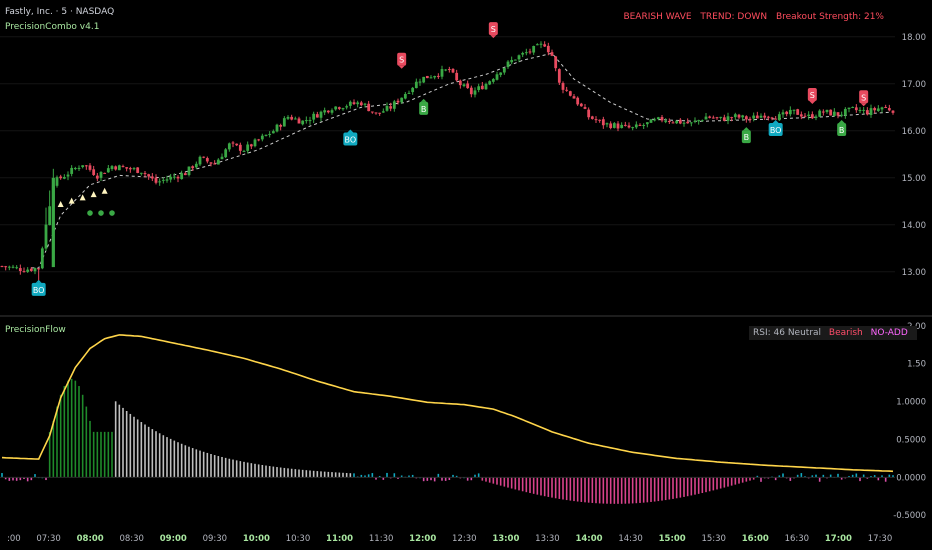 The image size is (932, 550). I want to click on time-tick-label: 09:30, so click(215, 539).